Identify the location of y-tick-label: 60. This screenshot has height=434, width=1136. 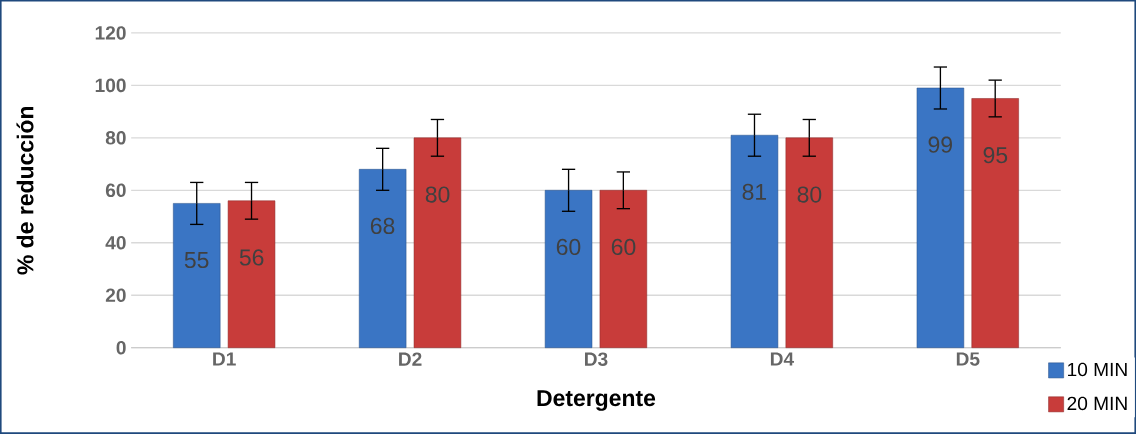
(115, 190).